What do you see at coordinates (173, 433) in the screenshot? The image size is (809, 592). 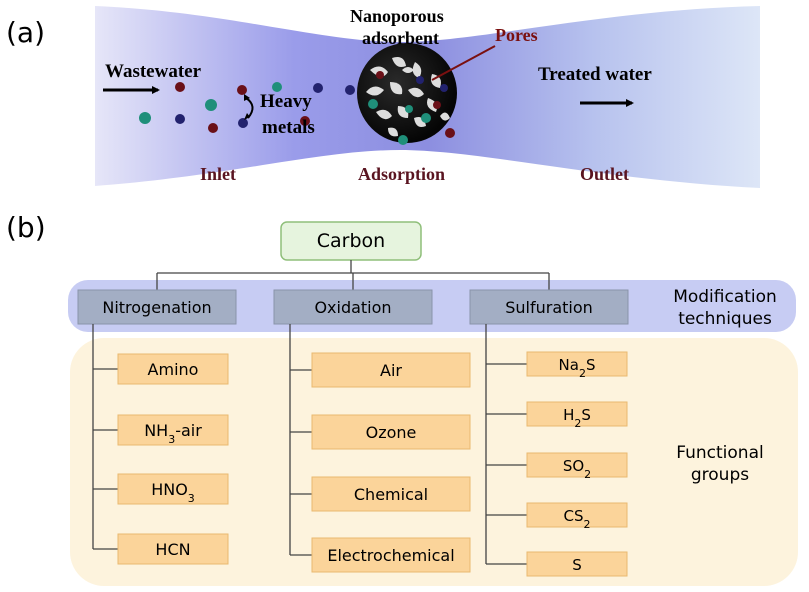 I see `group-label: NH3-air` at bounding box center [173, 433].